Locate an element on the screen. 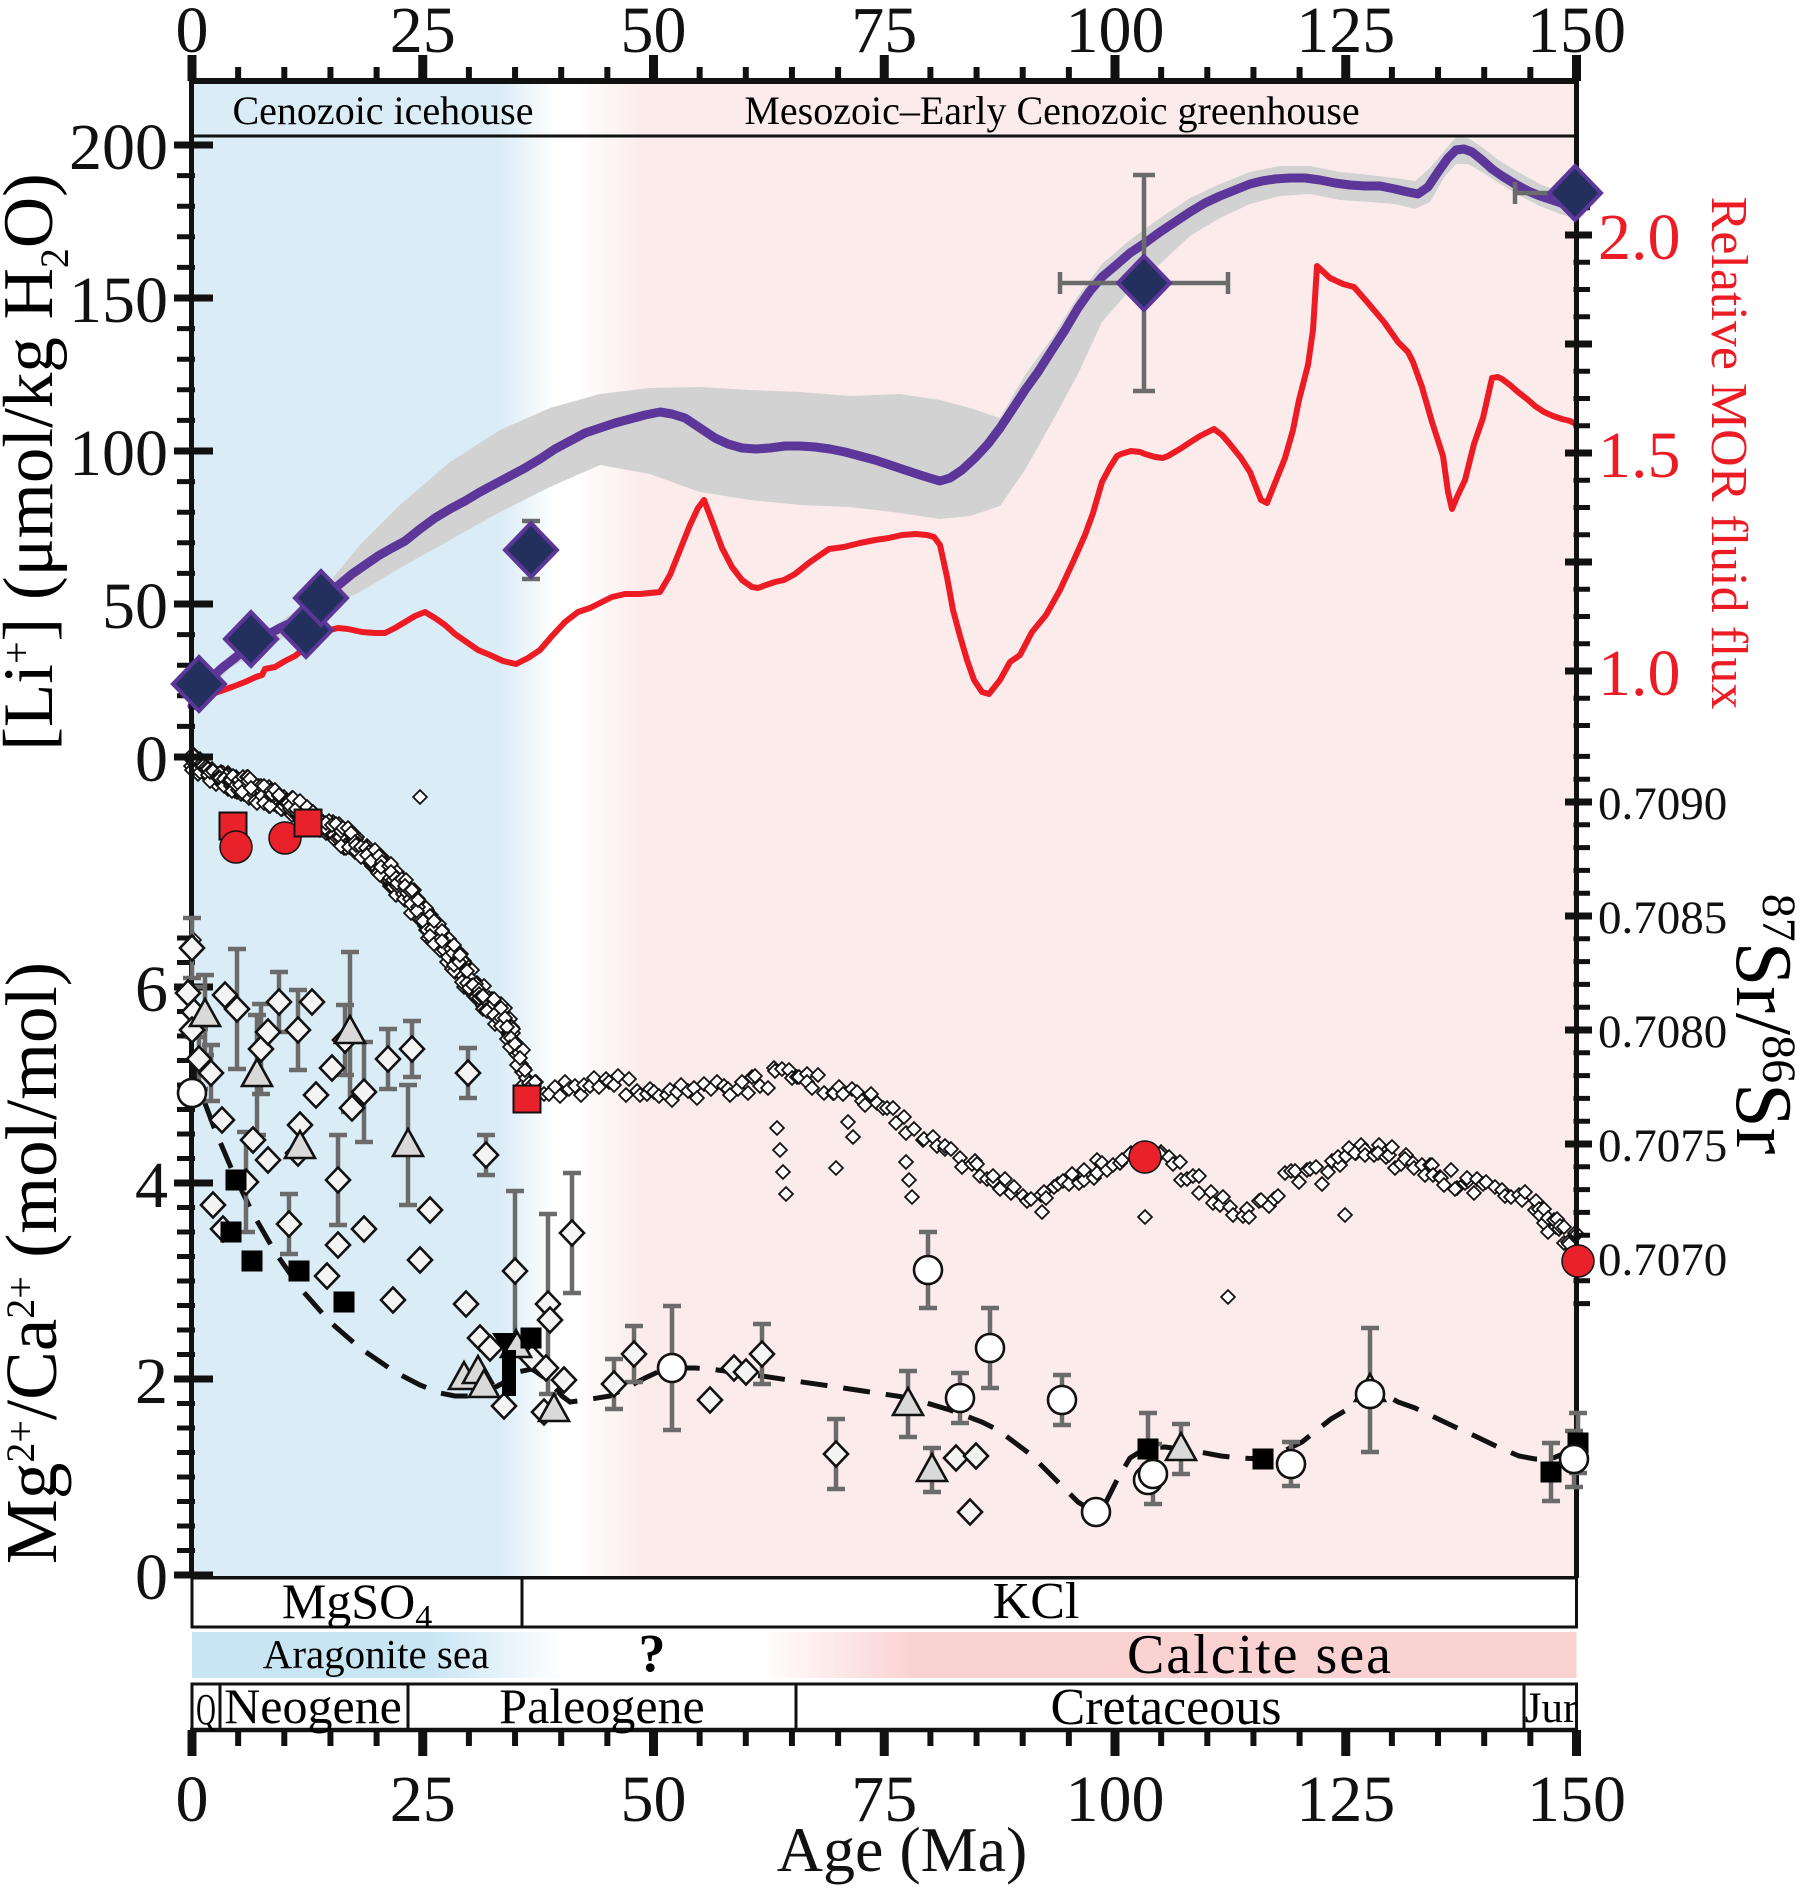 The height and width of the screenshot is (1899, 1800). svg-text: MgSO4 is located at coordinates (357, 1604).